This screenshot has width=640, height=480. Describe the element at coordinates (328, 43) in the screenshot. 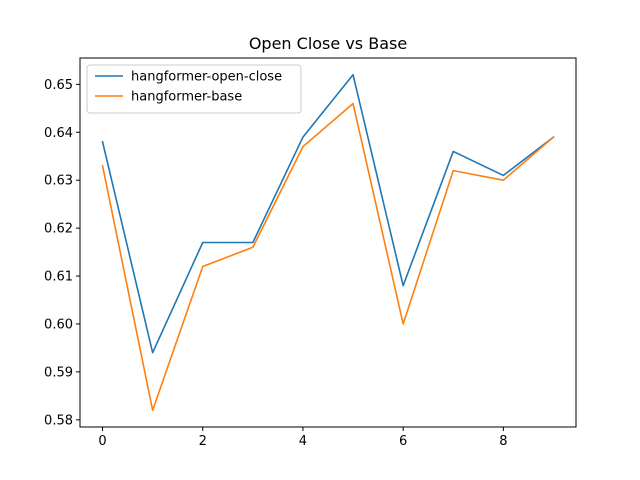

I see `chart-title: Open Close vs Base` at that location.